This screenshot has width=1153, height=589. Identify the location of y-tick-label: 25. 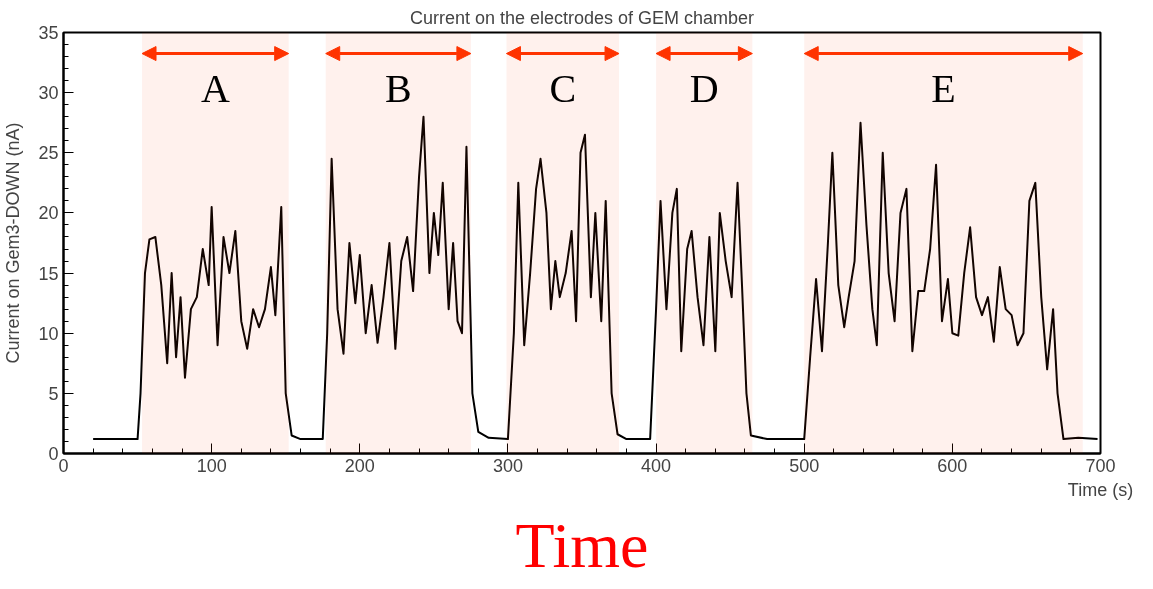
(48, 153).